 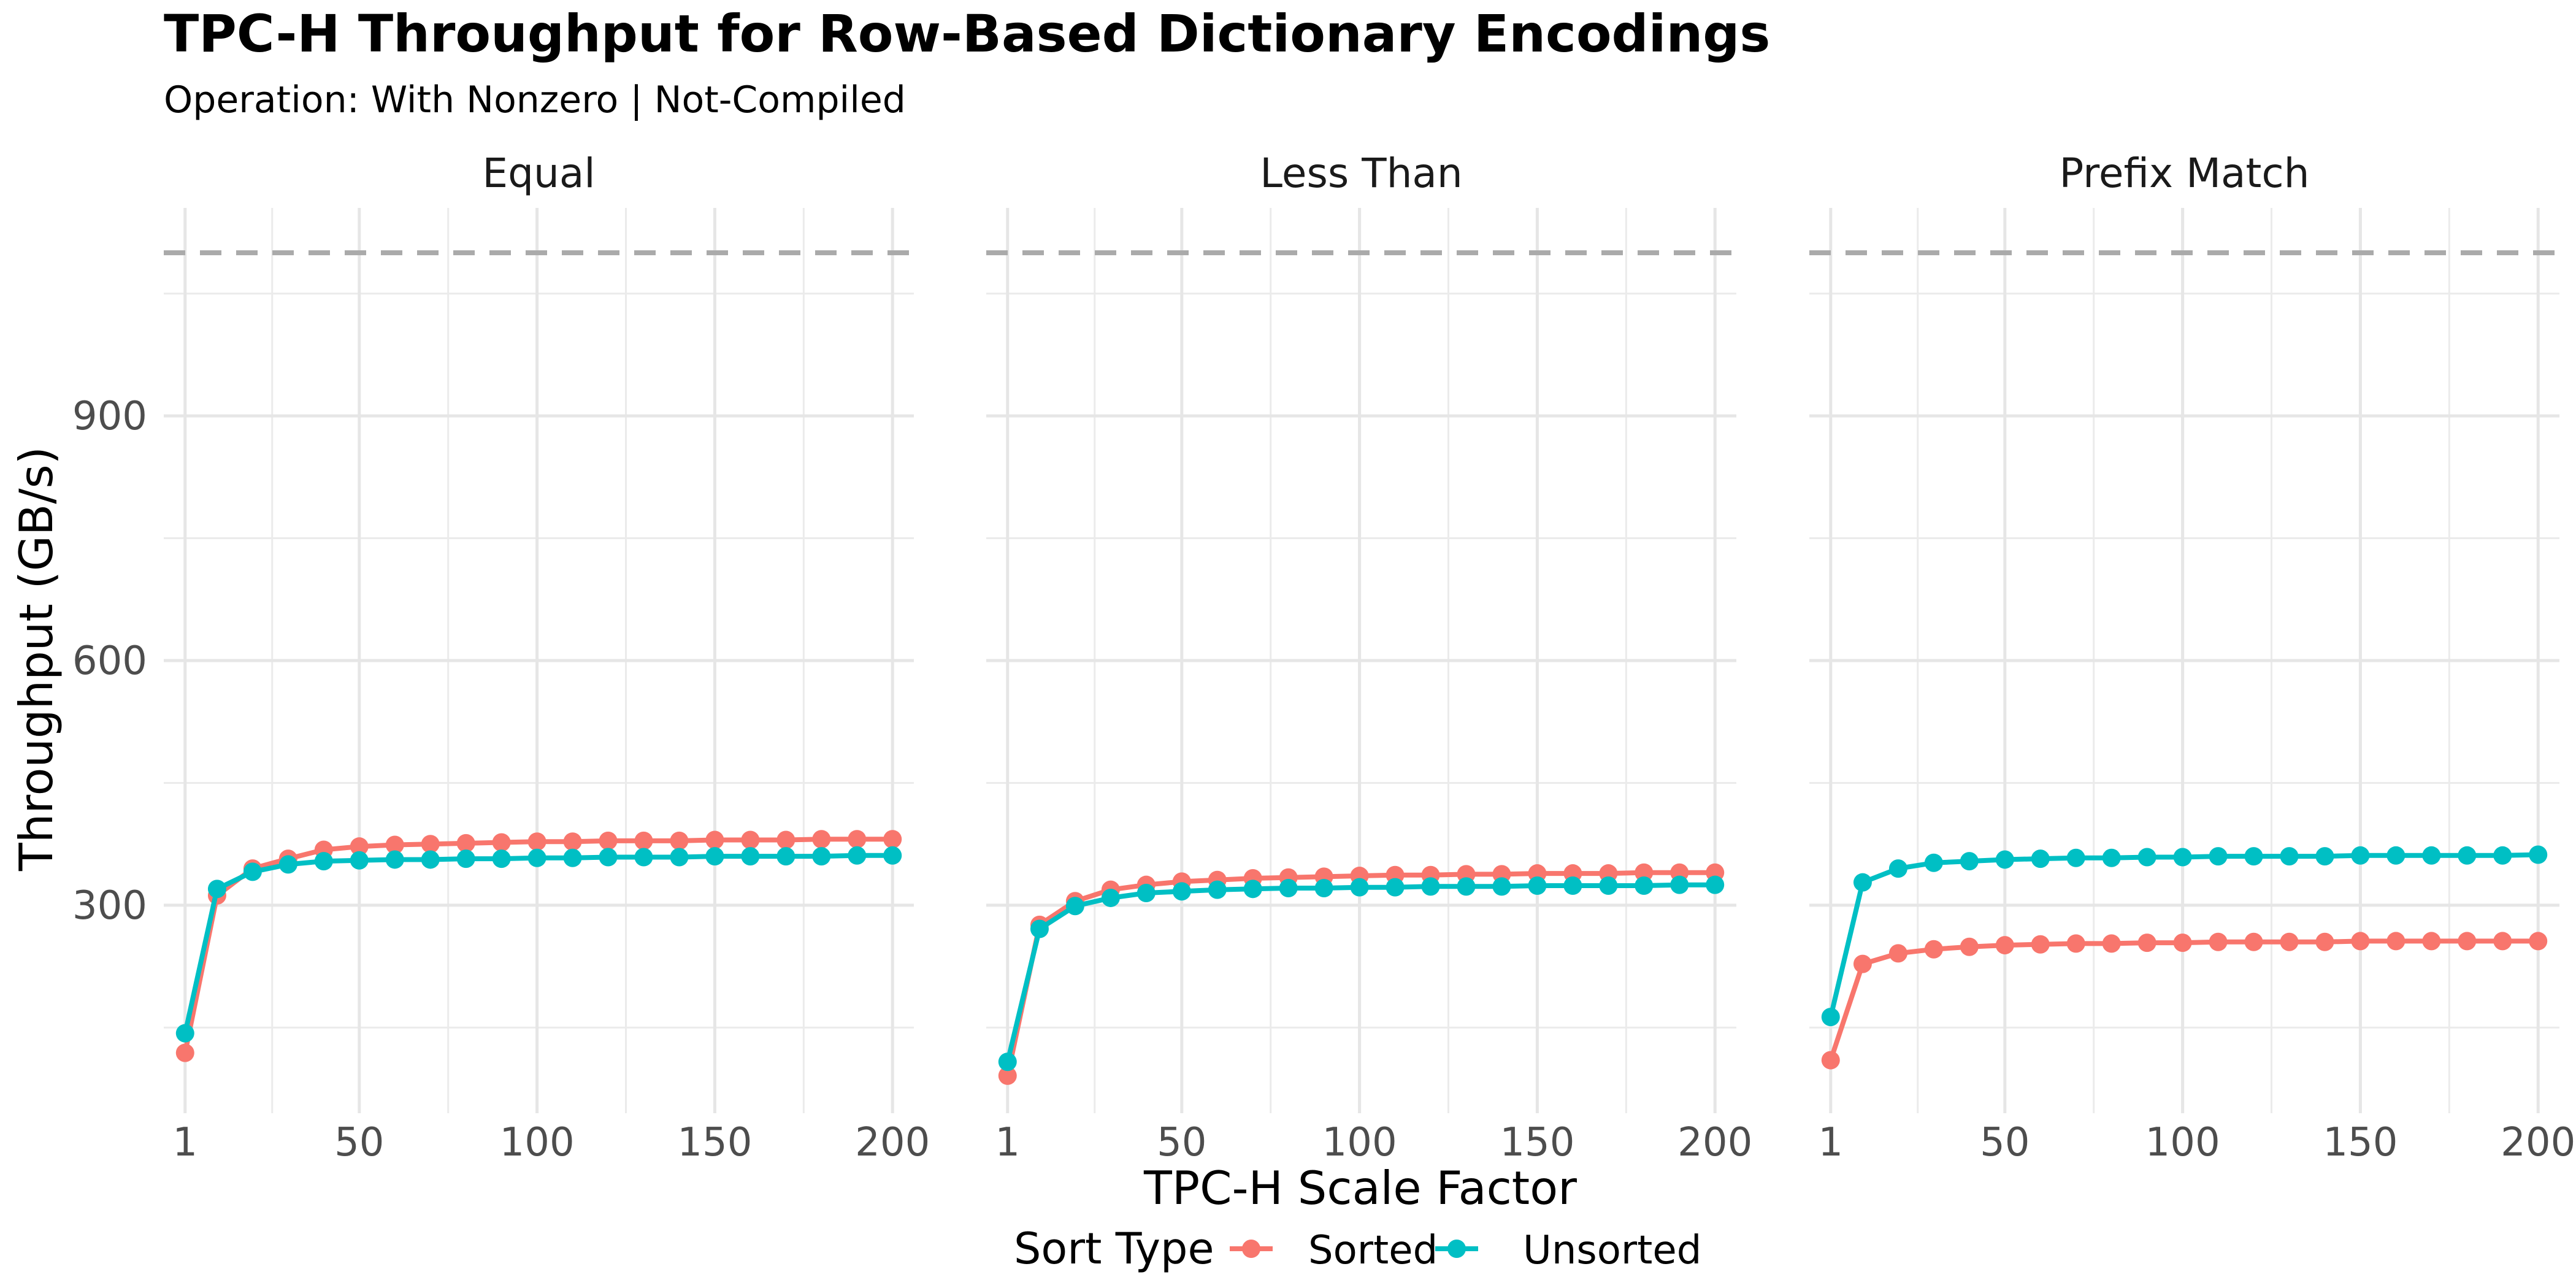 What do you see at coordinates (2185, 173) in the screenshot?
I see `facet-label: Prefix Match` at bounding box center [2185, 173].